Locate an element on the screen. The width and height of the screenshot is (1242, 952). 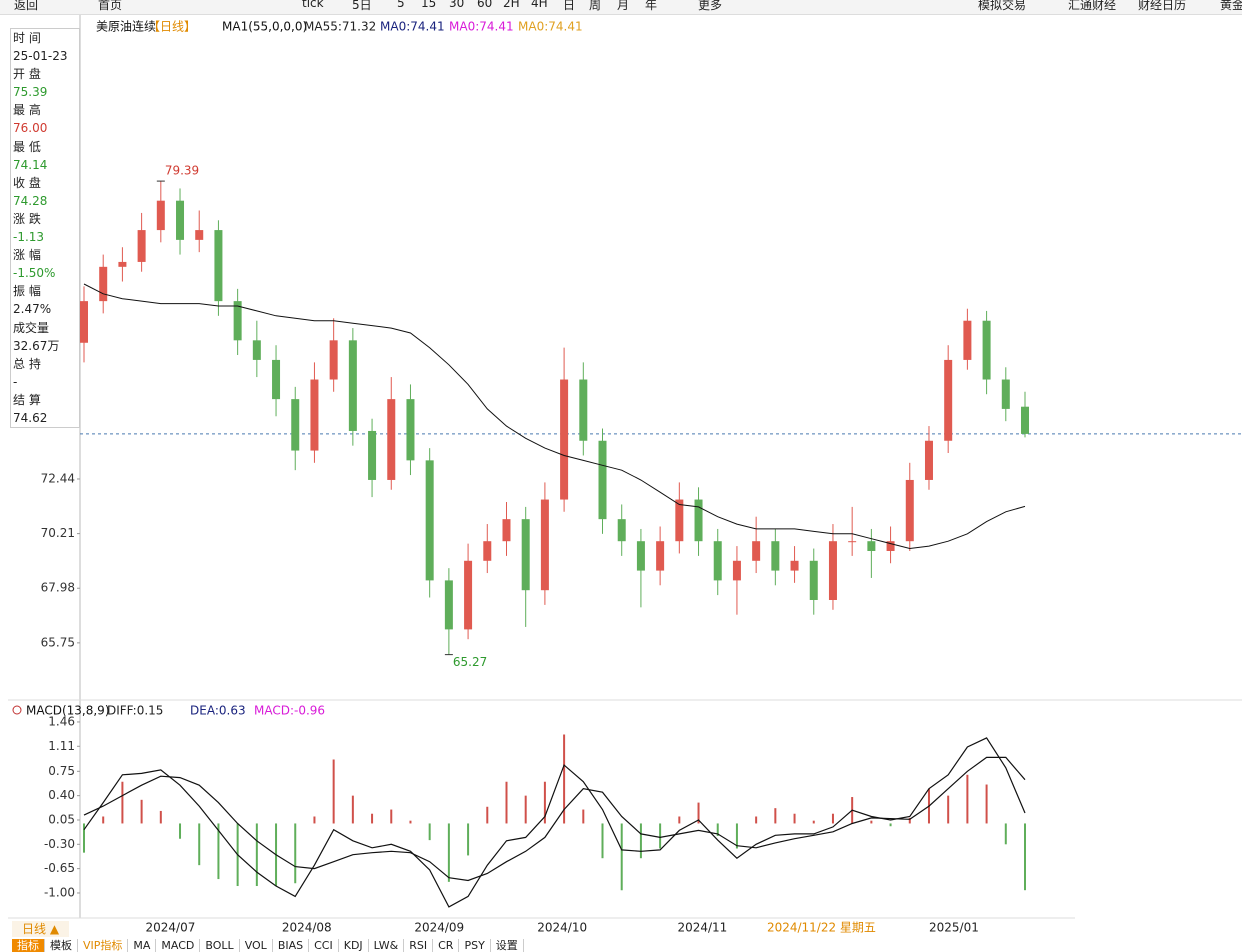
info-label: 最 高 is located at coordinates (27, 110).